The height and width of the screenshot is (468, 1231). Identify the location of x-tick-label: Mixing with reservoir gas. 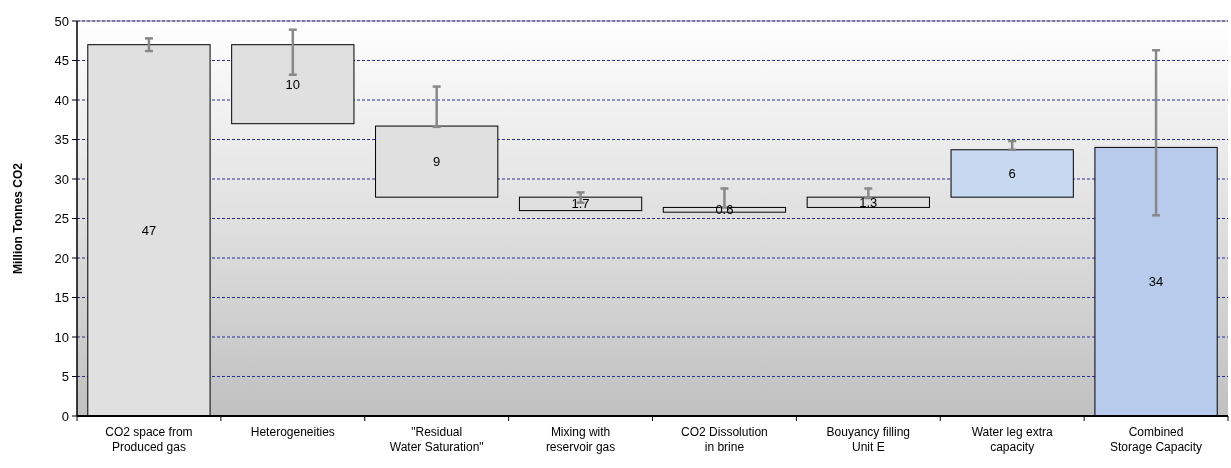
(580, 439).